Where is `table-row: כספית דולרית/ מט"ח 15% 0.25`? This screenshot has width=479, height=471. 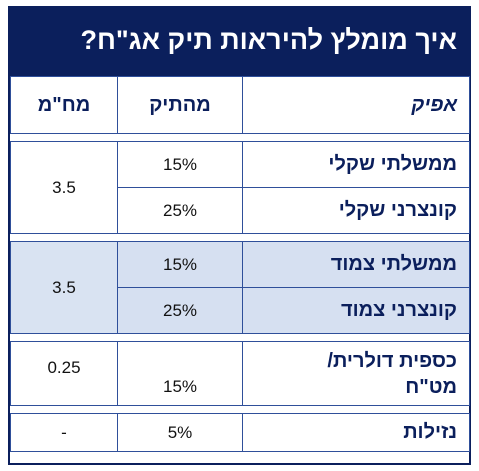 table-row: כספית דולרית/ מט"ח 15% 0.25 is located at coordinates (240, 373).